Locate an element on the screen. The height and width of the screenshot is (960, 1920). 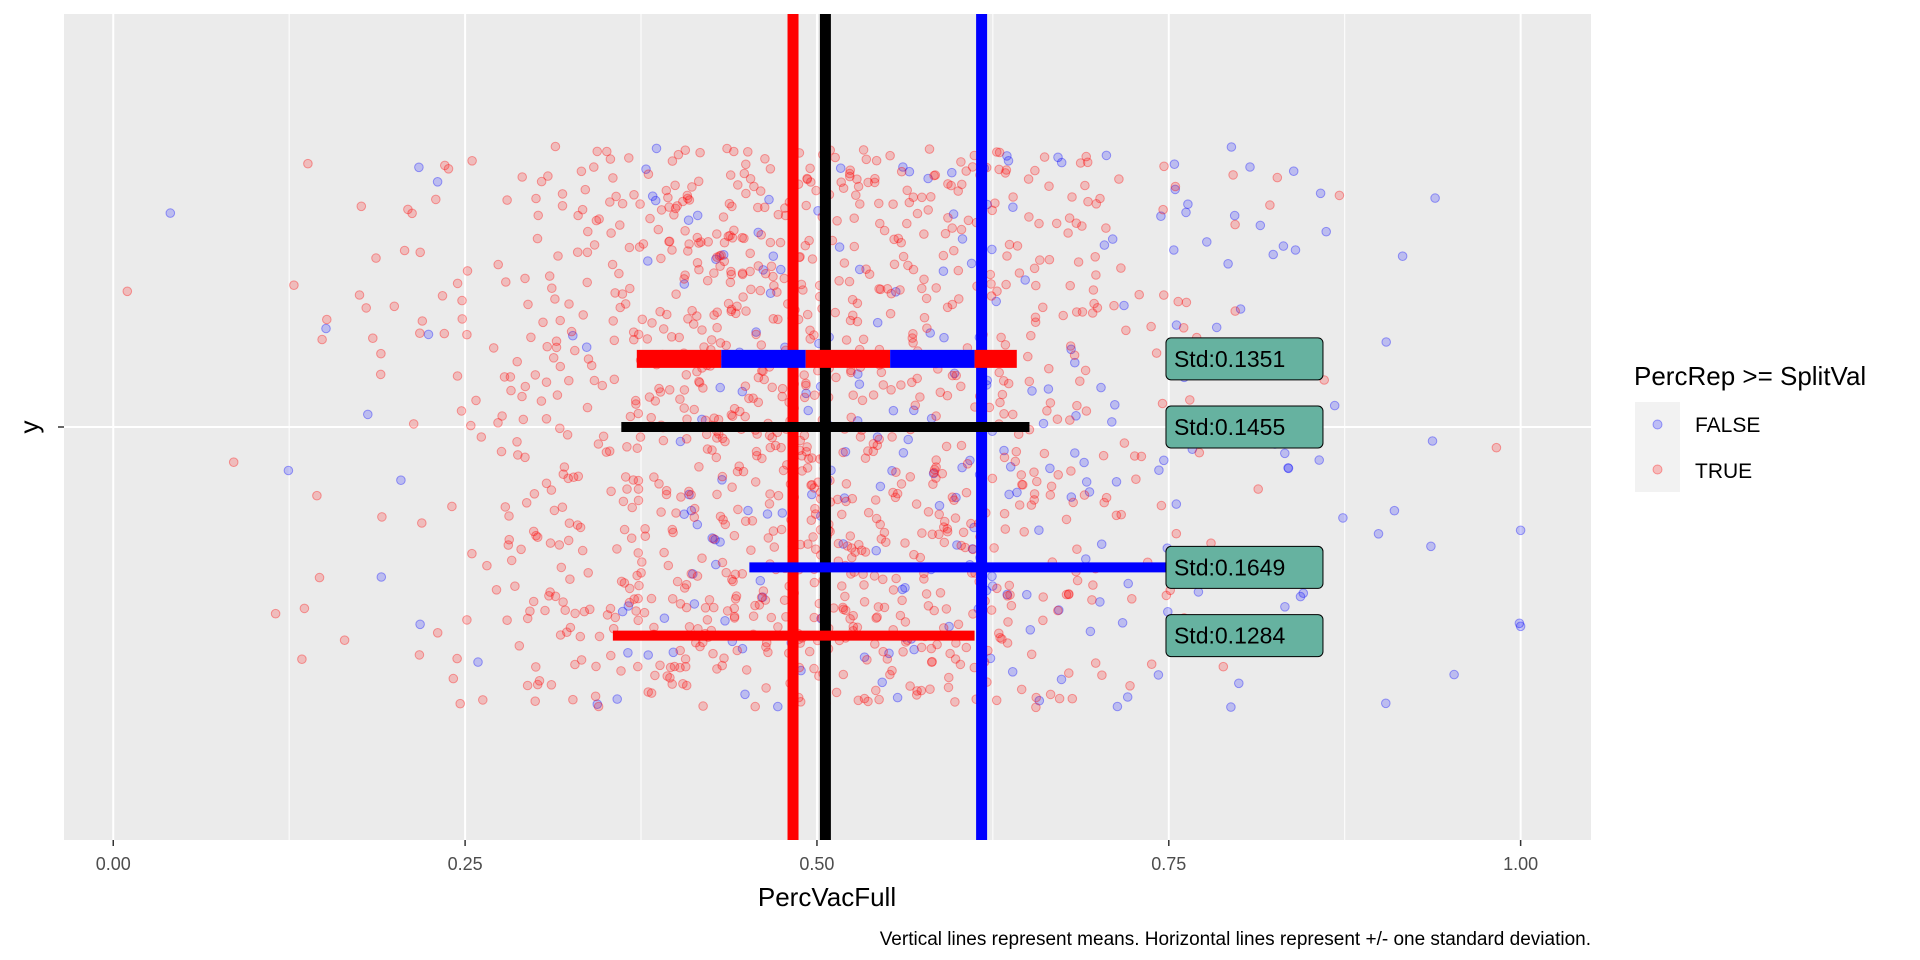
legend-label-false: FALSE is located at coordinates (1727, 425).